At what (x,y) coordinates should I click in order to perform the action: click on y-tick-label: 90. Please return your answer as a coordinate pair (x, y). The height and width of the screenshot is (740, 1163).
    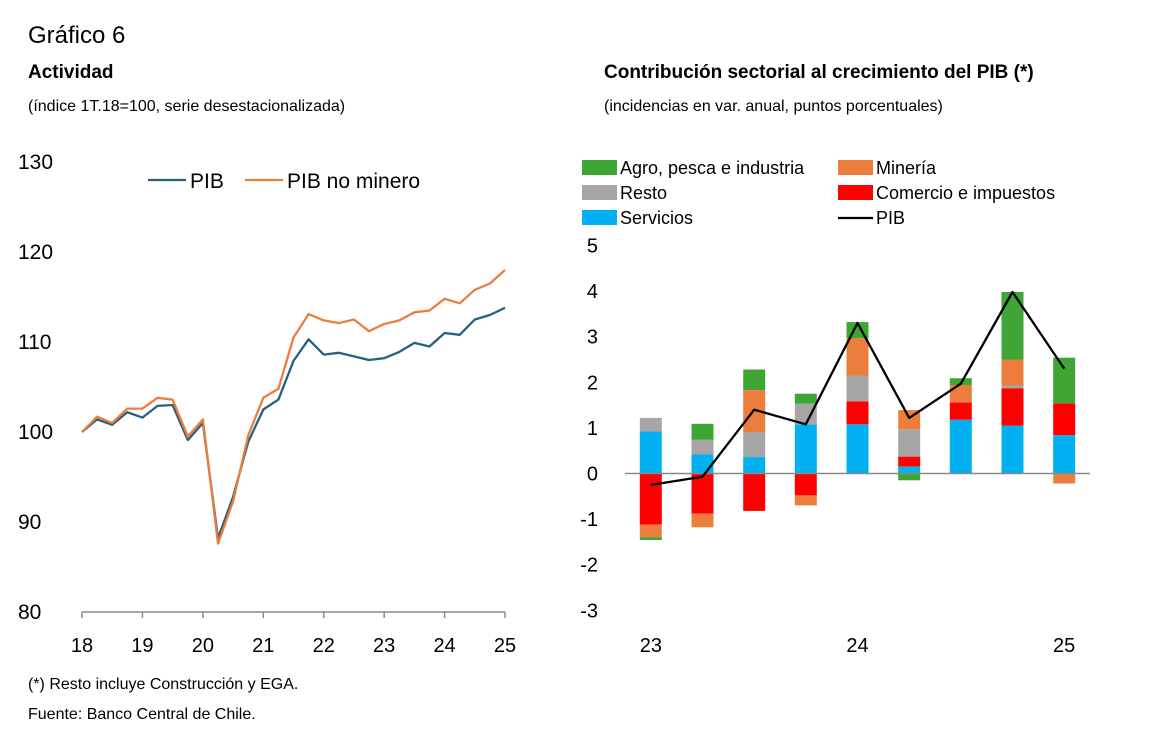
    Looking at the image, I should click on (29, 522).